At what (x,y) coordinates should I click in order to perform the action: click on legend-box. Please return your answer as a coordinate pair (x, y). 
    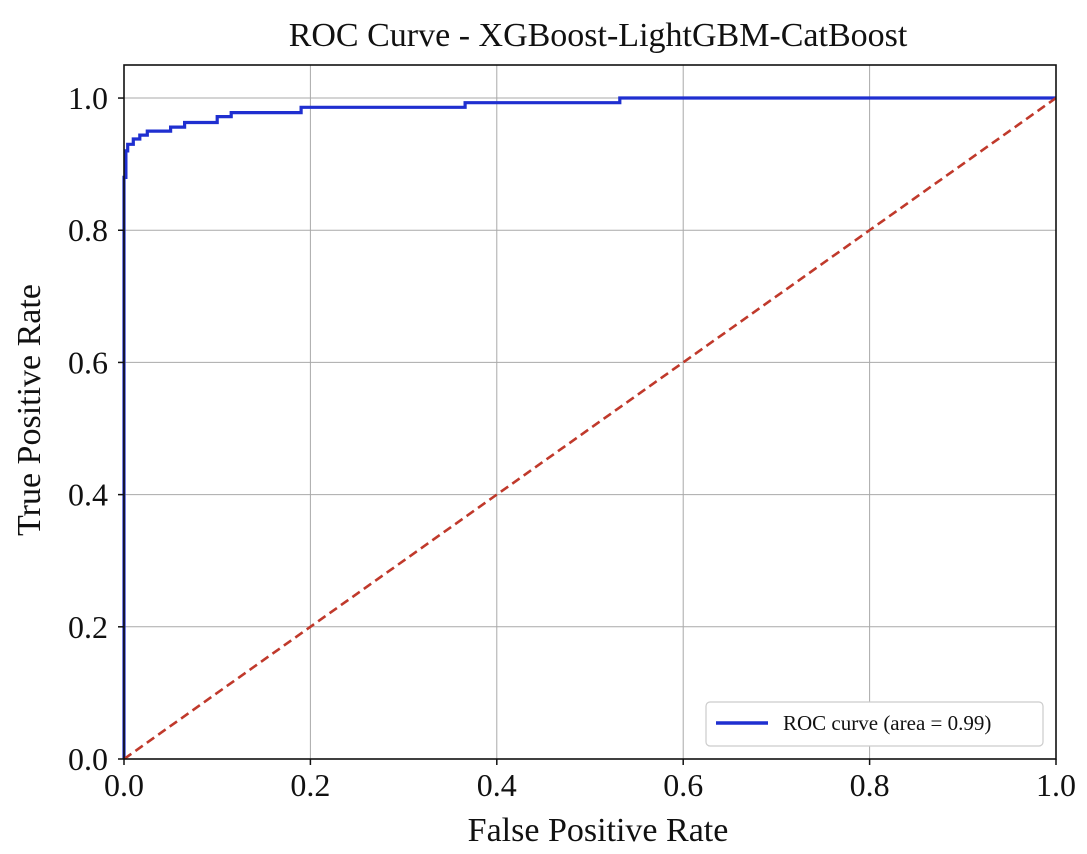
    Looking at the image, I should click on (874, 724).